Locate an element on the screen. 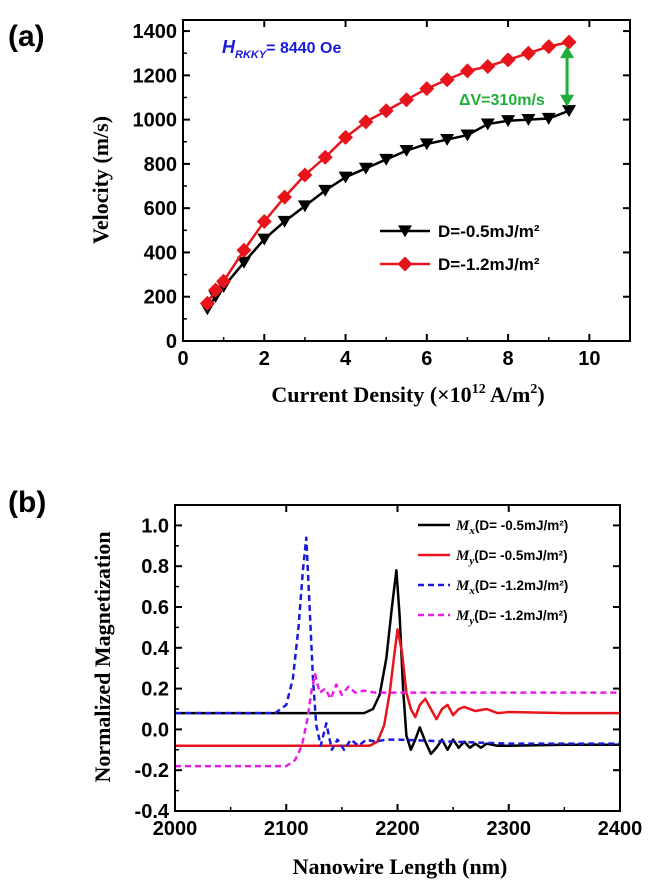  y-tick-label-b: -0.4 is located at coordinates (152, 812).